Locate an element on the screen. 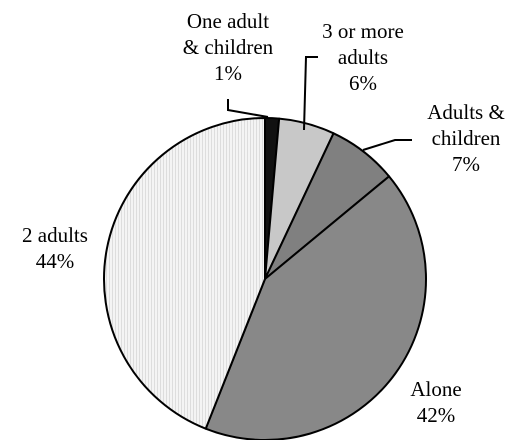 Image resolution: width=514 pixels, height=440 pixels. slice-label-one-adult-children-percent: 1% is located at coordinates (228, 73).